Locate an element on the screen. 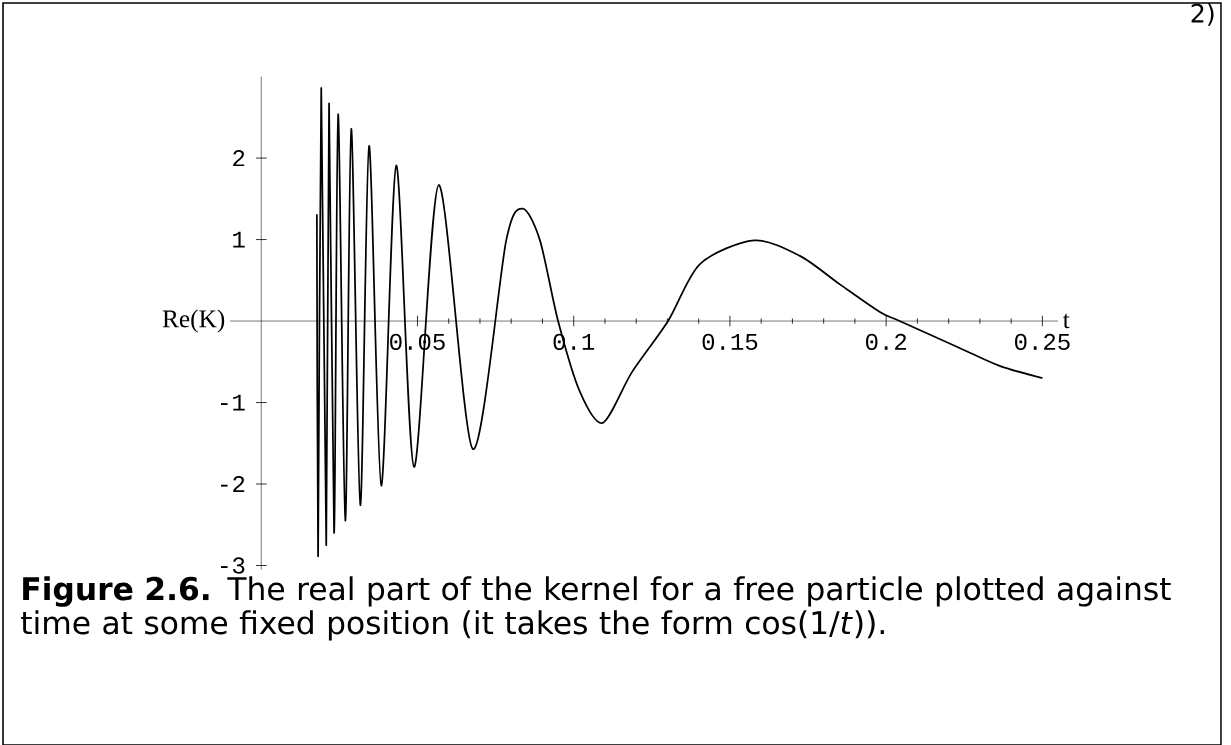  y-tick-label: 2 is located at coordinates (239, 158).